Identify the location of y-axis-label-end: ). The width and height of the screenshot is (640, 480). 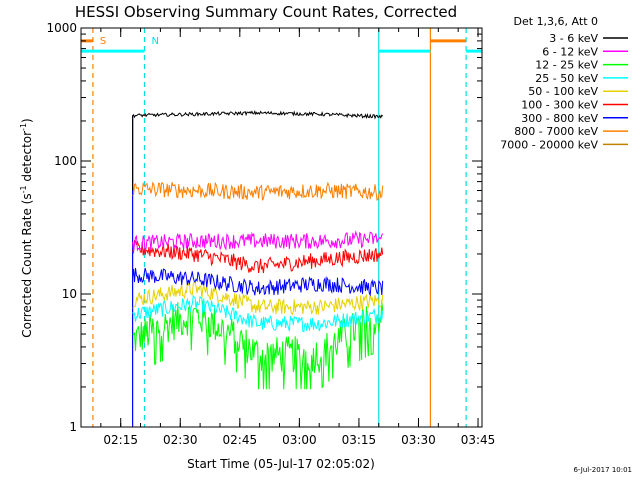
(27, 120).